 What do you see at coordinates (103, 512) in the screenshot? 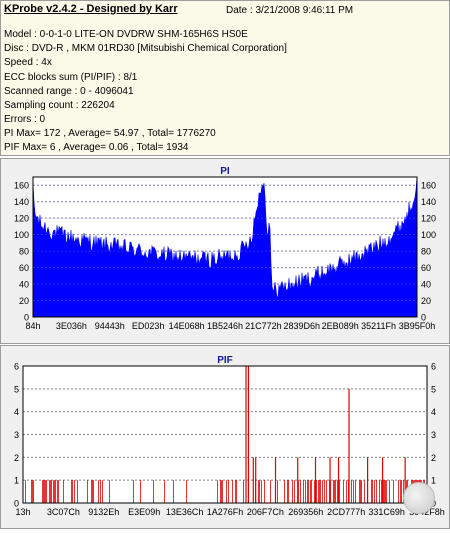
I see `x-tick-label: 9132Eh` at bounding box center [103, 512].